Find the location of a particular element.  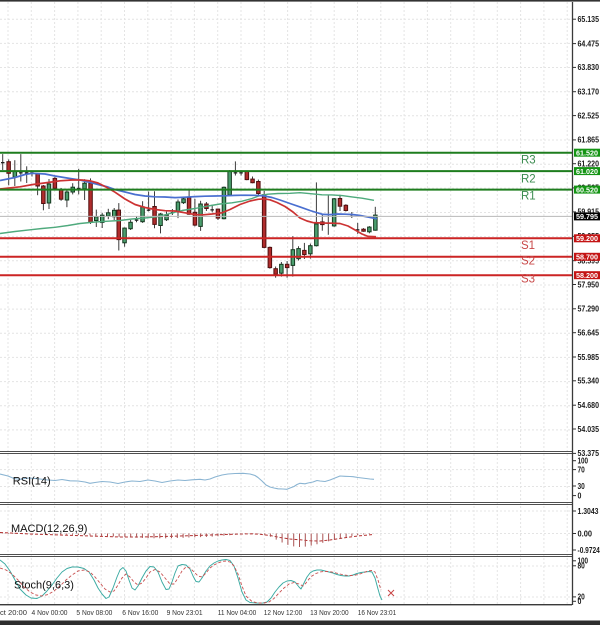

svg-text: 58.700 is located at coordinates (587, 258).